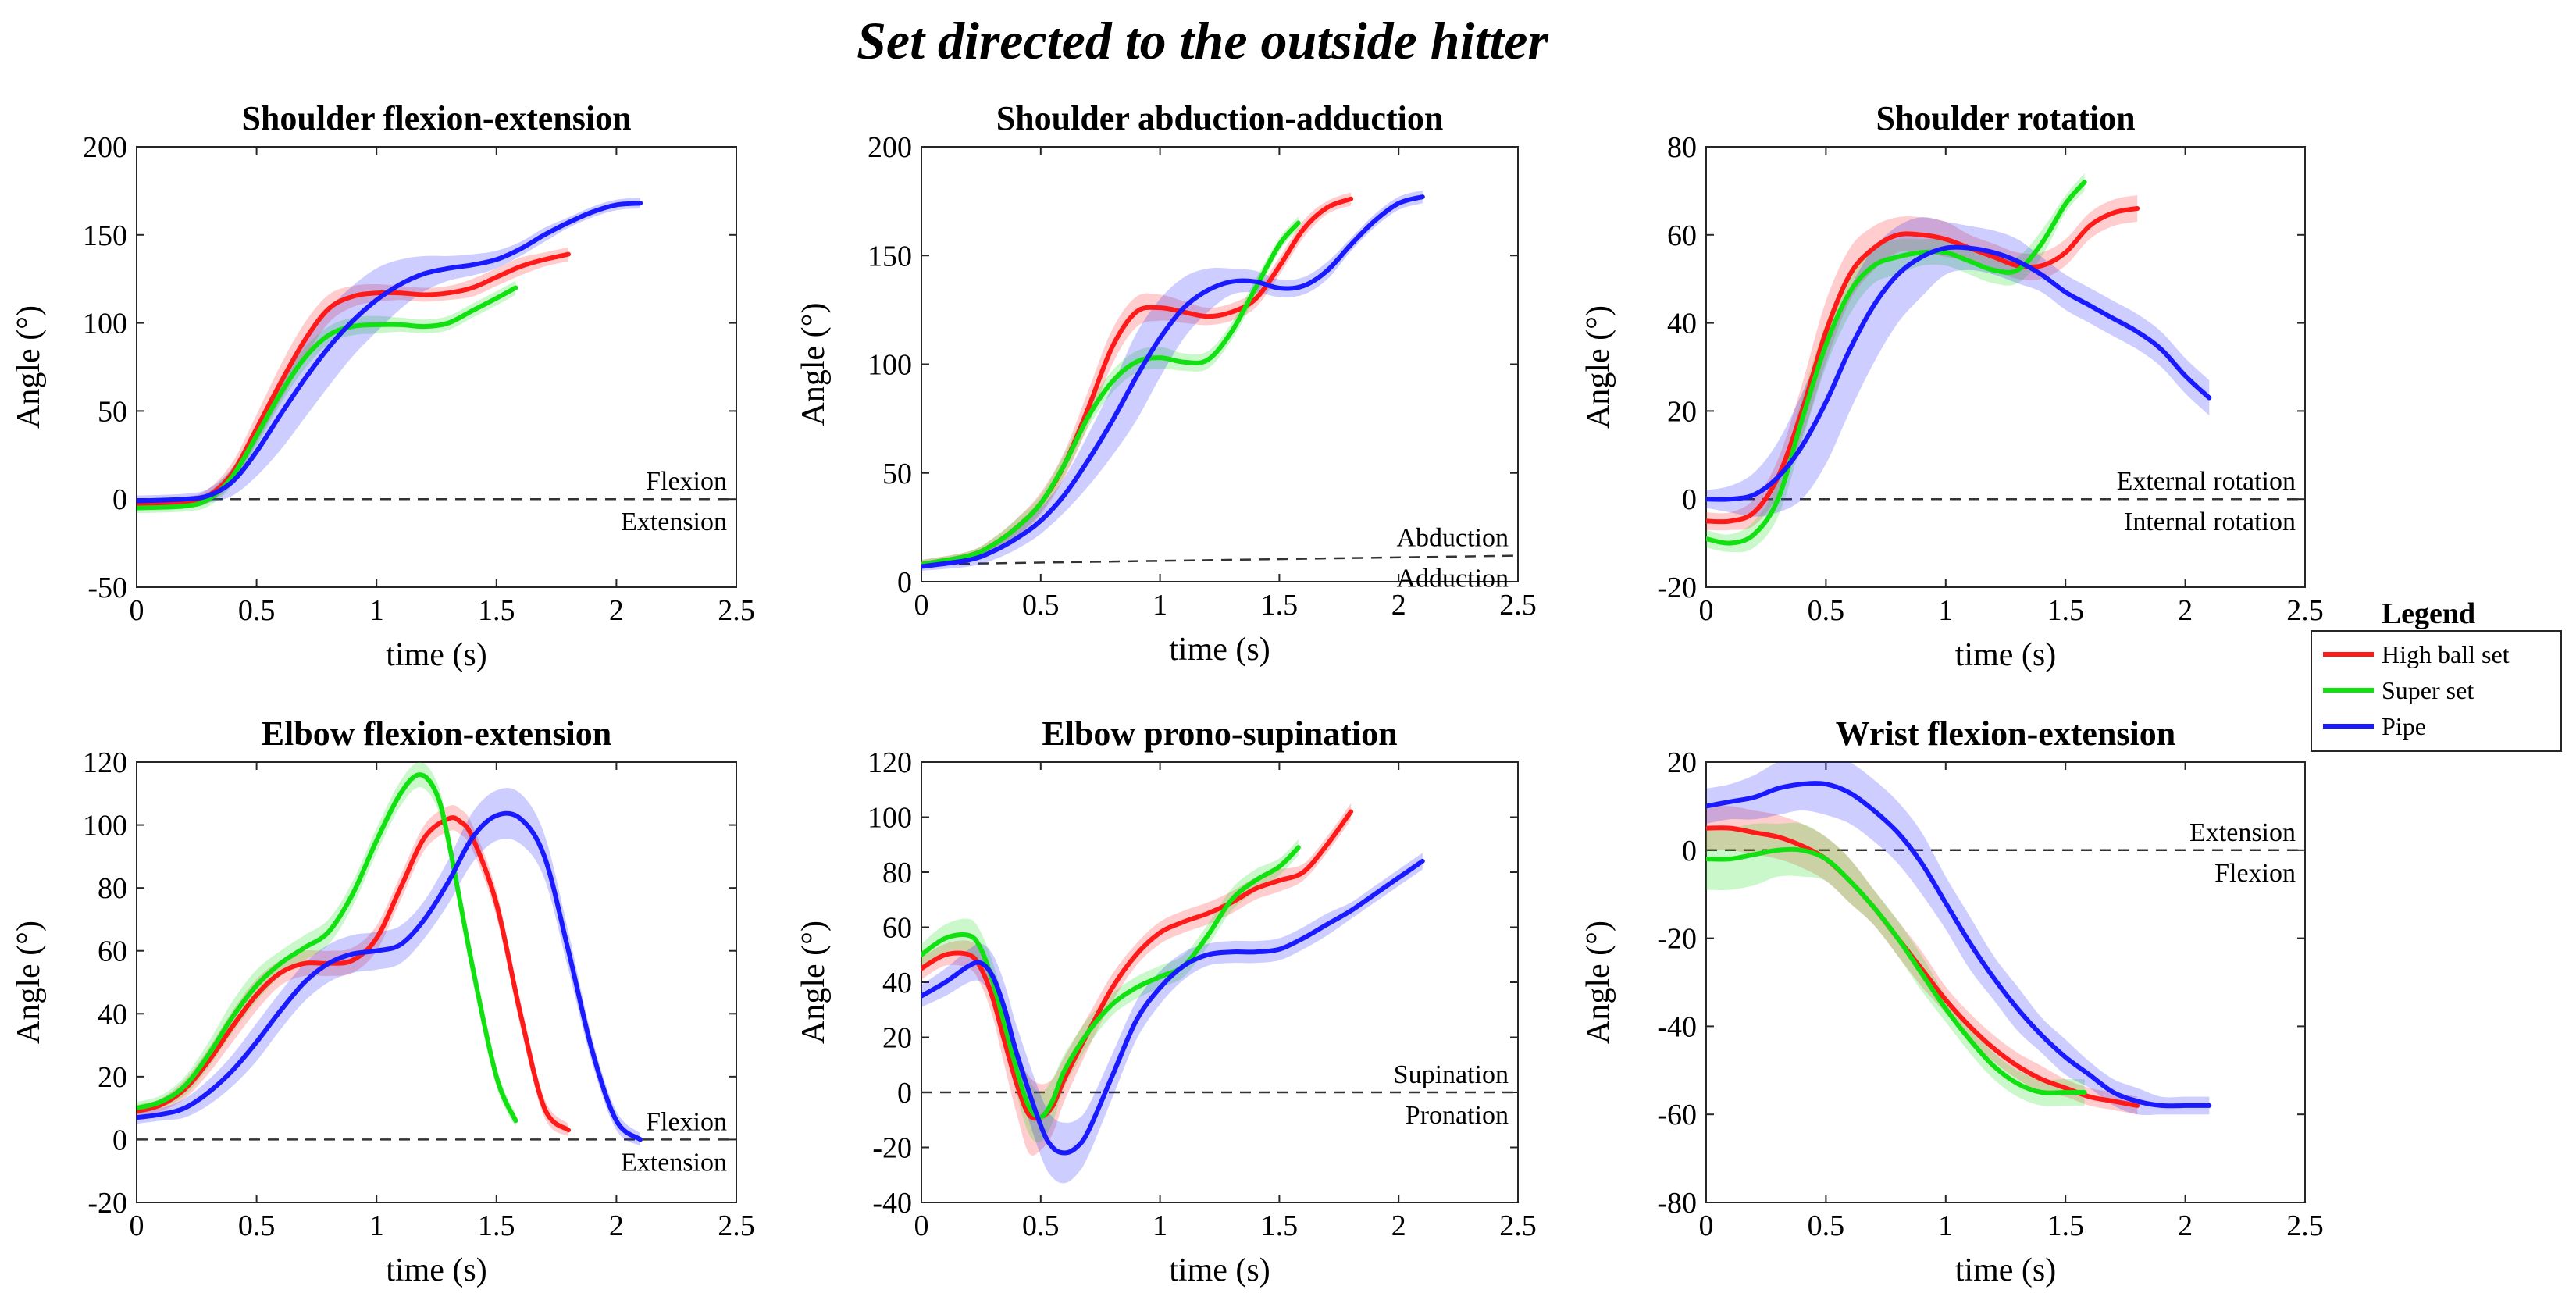  I want to click on y-tick-label: -20, so click(1677, 588).